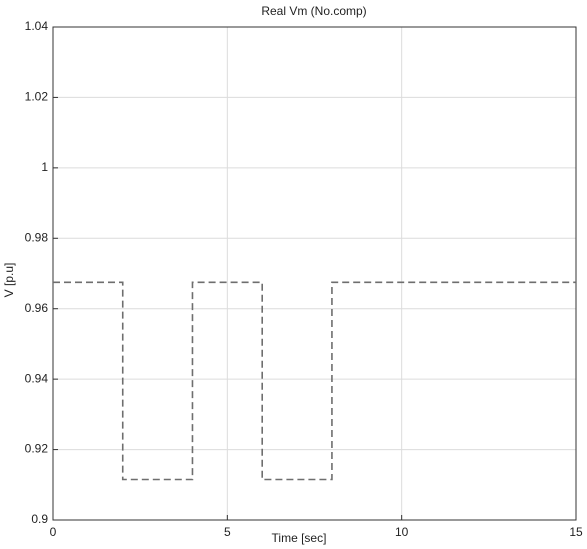  What do you see at coordinates (576, 532) in the screenshot?
I see `x-tick-label: 15` at bounding box center [576, 532].